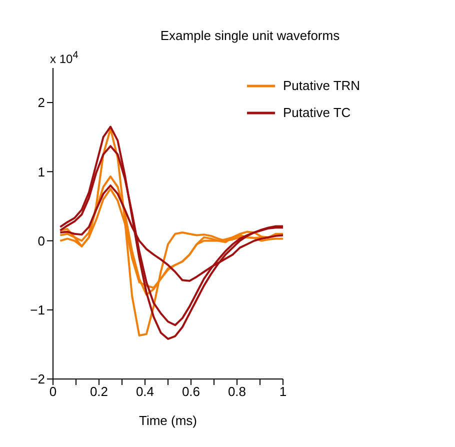 The width and height of the screenshot is (455, 447). Describe the element at coordinates (317, 112) in the screenshot. I see `legend-label: Putative TC` at that location.